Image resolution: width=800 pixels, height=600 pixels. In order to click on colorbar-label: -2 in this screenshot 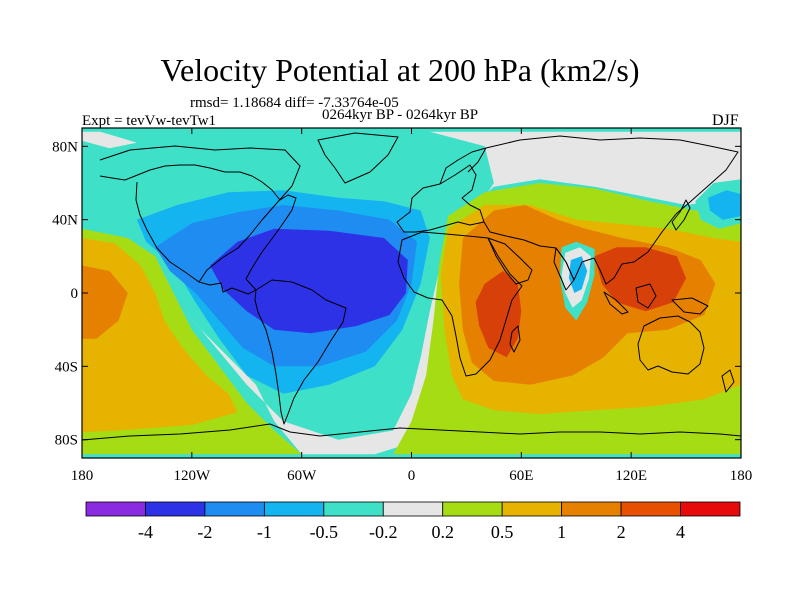, I will do `click(204, 532)`.